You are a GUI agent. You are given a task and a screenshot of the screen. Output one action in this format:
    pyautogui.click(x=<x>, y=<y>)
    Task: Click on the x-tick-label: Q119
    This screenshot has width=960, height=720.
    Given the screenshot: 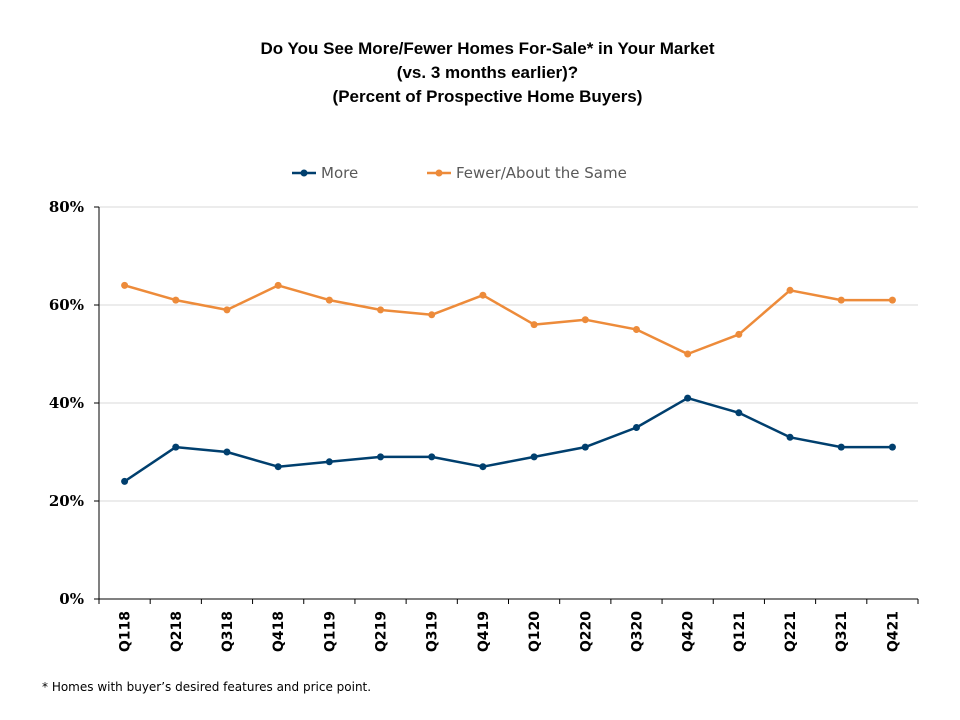 What is the action you would take?
    pyautogui.click(x=330, y=631)
    